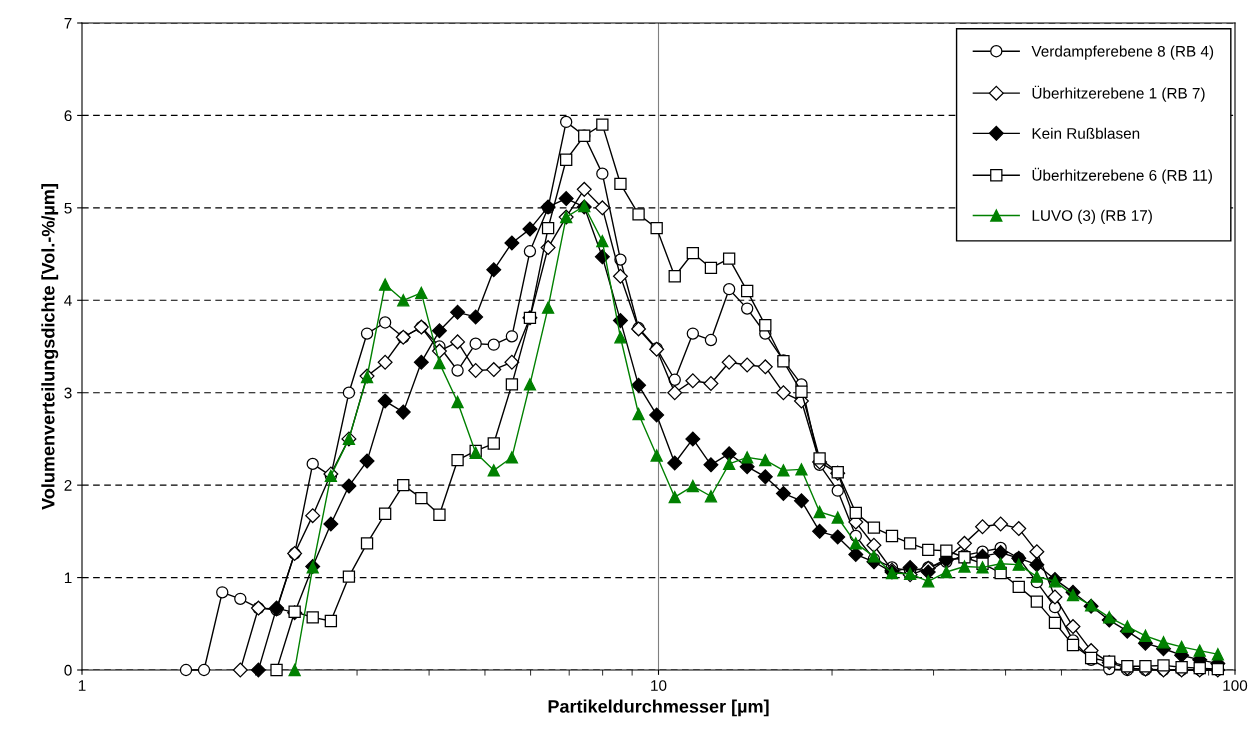 The image size is (1251, 742). Describe the element at coordinates (1118, 93) in the screenshot. I see `legend-label: Überhitzerebene 1 (RB 7)` at that location.